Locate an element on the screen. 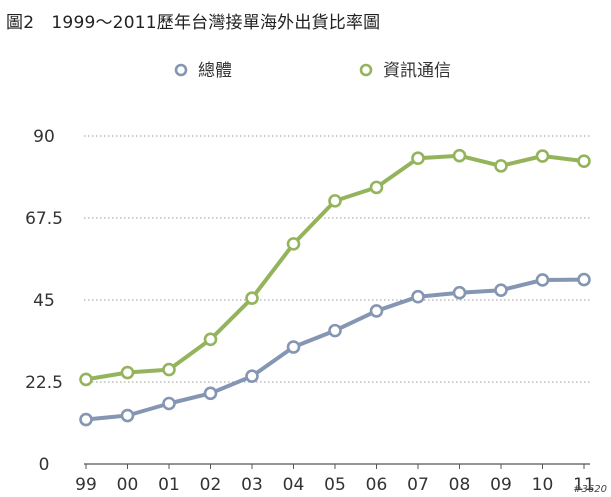 This screenshot has width=611, height=497. x-tick-label: 06 is located at coordinates (377, 485).